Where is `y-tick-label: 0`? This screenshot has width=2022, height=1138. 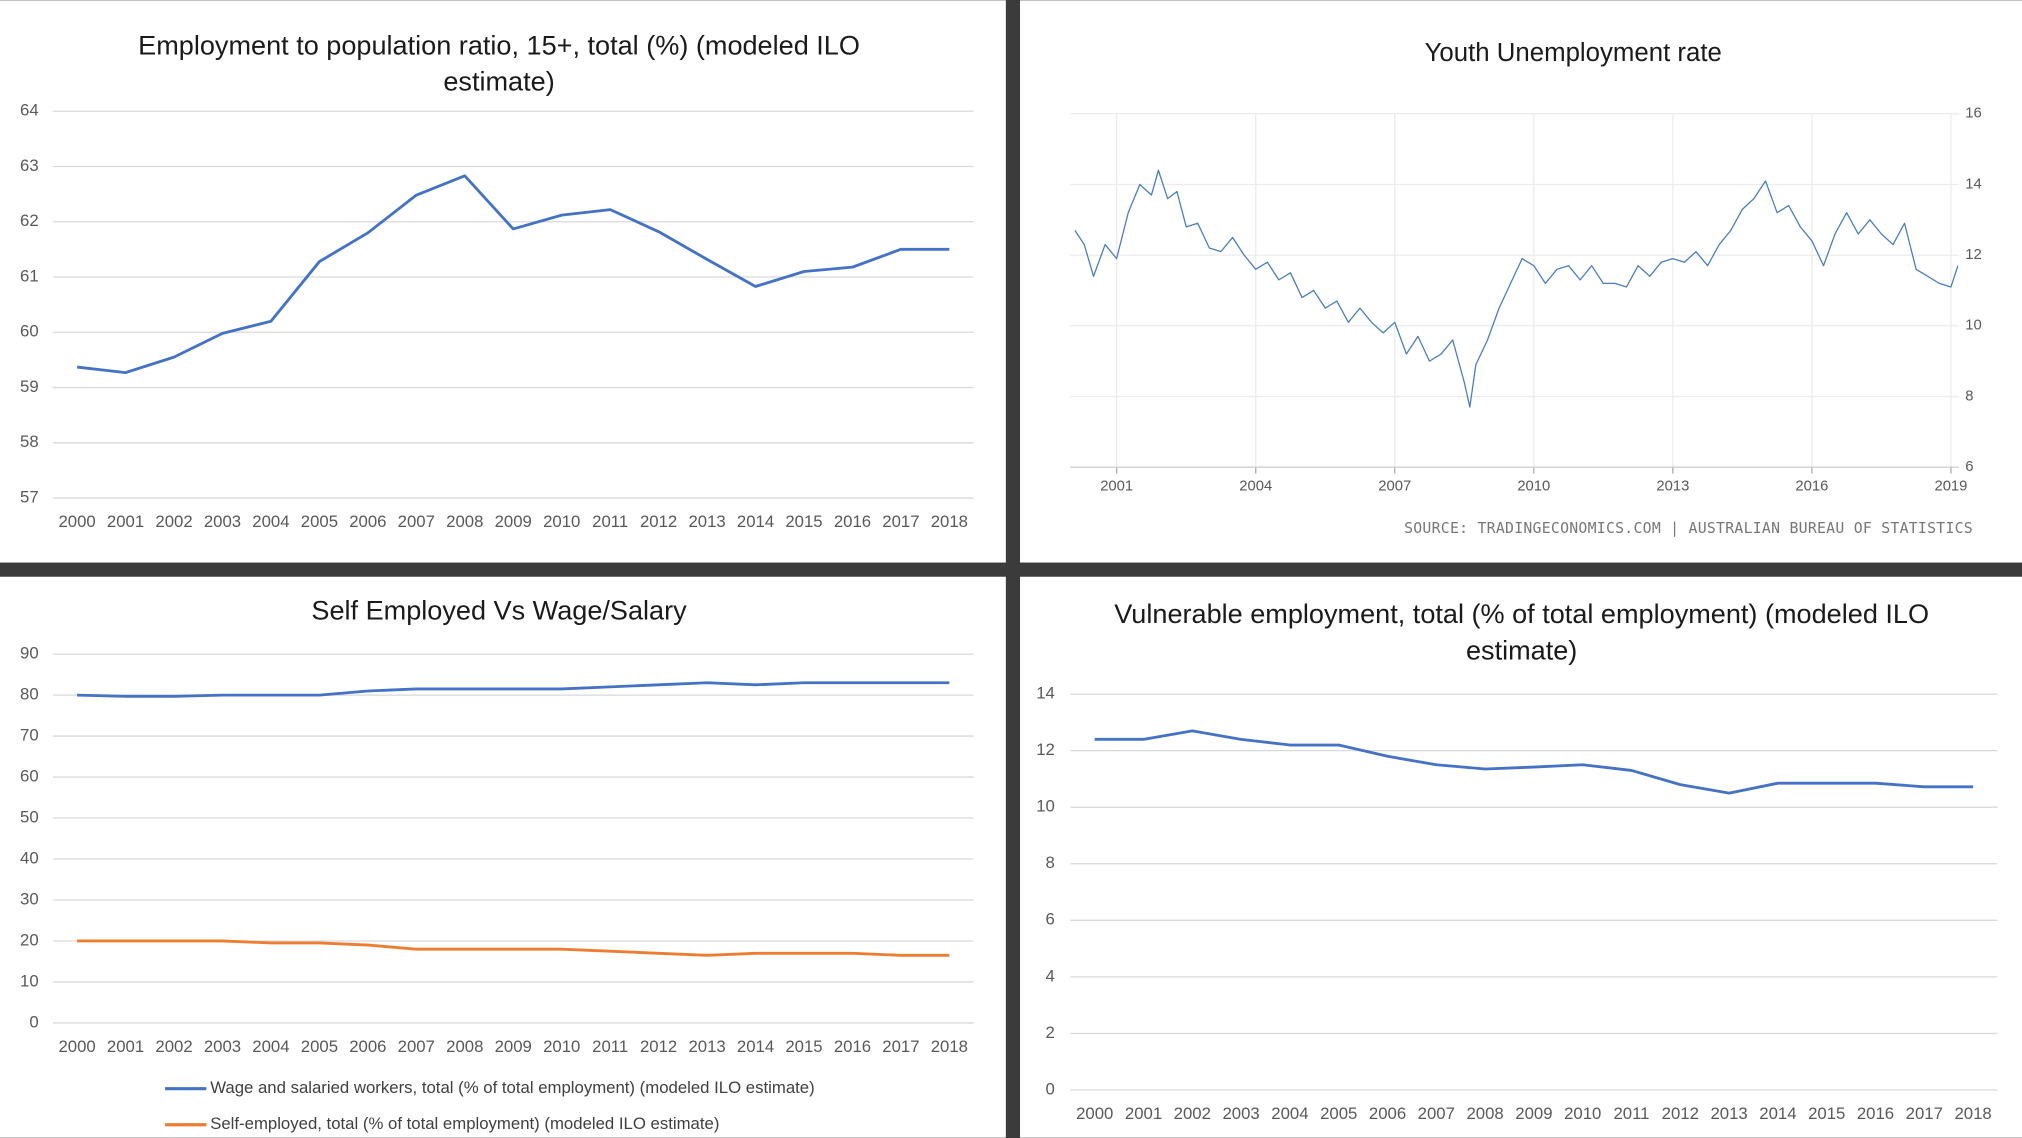
y-tick-label: 0 is located at coordinates (1050, 1088).